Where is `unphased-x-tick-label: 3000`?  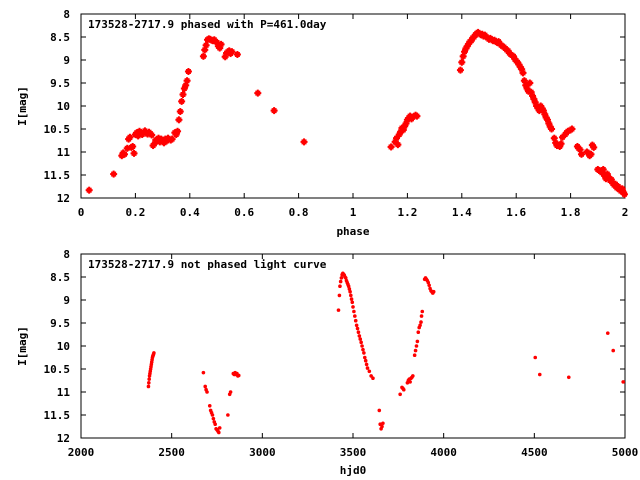 unphased-x-tick-label: 3000 is located at coordinates (262, 452).